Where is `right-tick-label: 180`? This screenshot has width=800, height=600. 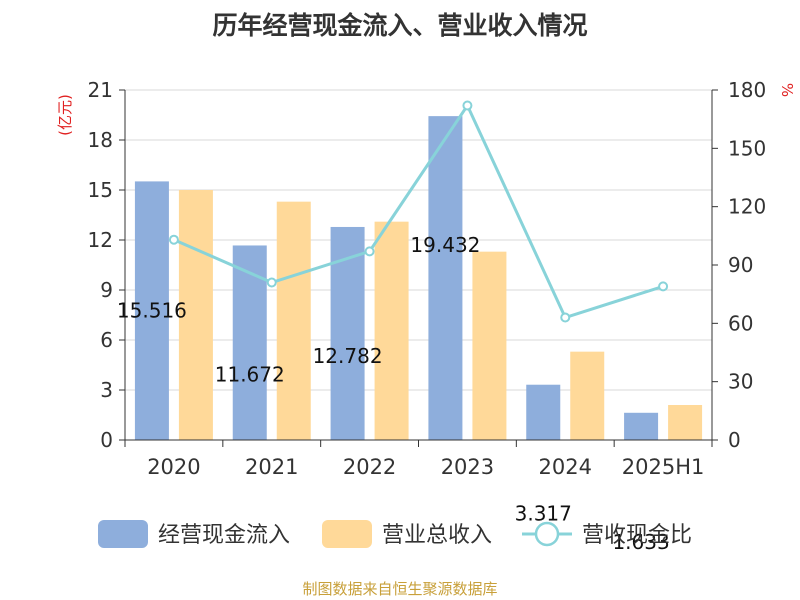
right-tick-label: 180 is located at coordinates (747, 90).